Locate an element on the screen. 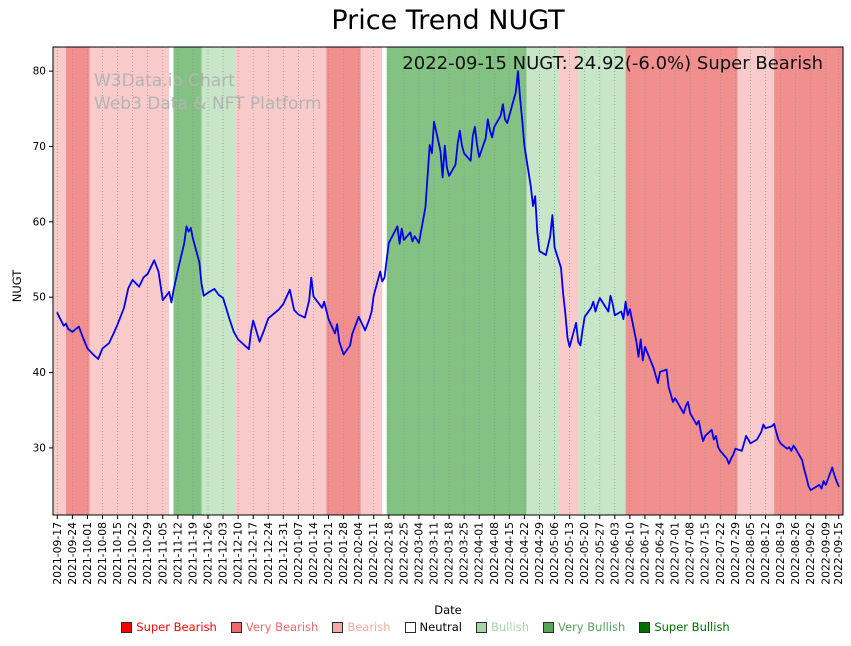  x-tick-label: 2022-09-02 is located at coordinates (810, 553).